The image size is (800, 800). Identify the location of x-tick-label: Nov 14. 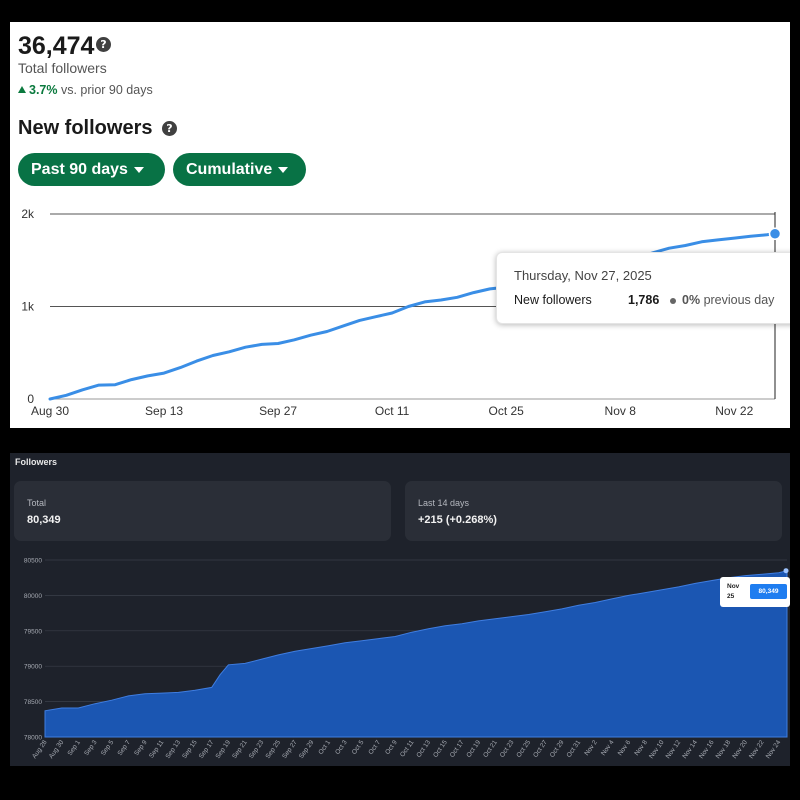
(690, 749).